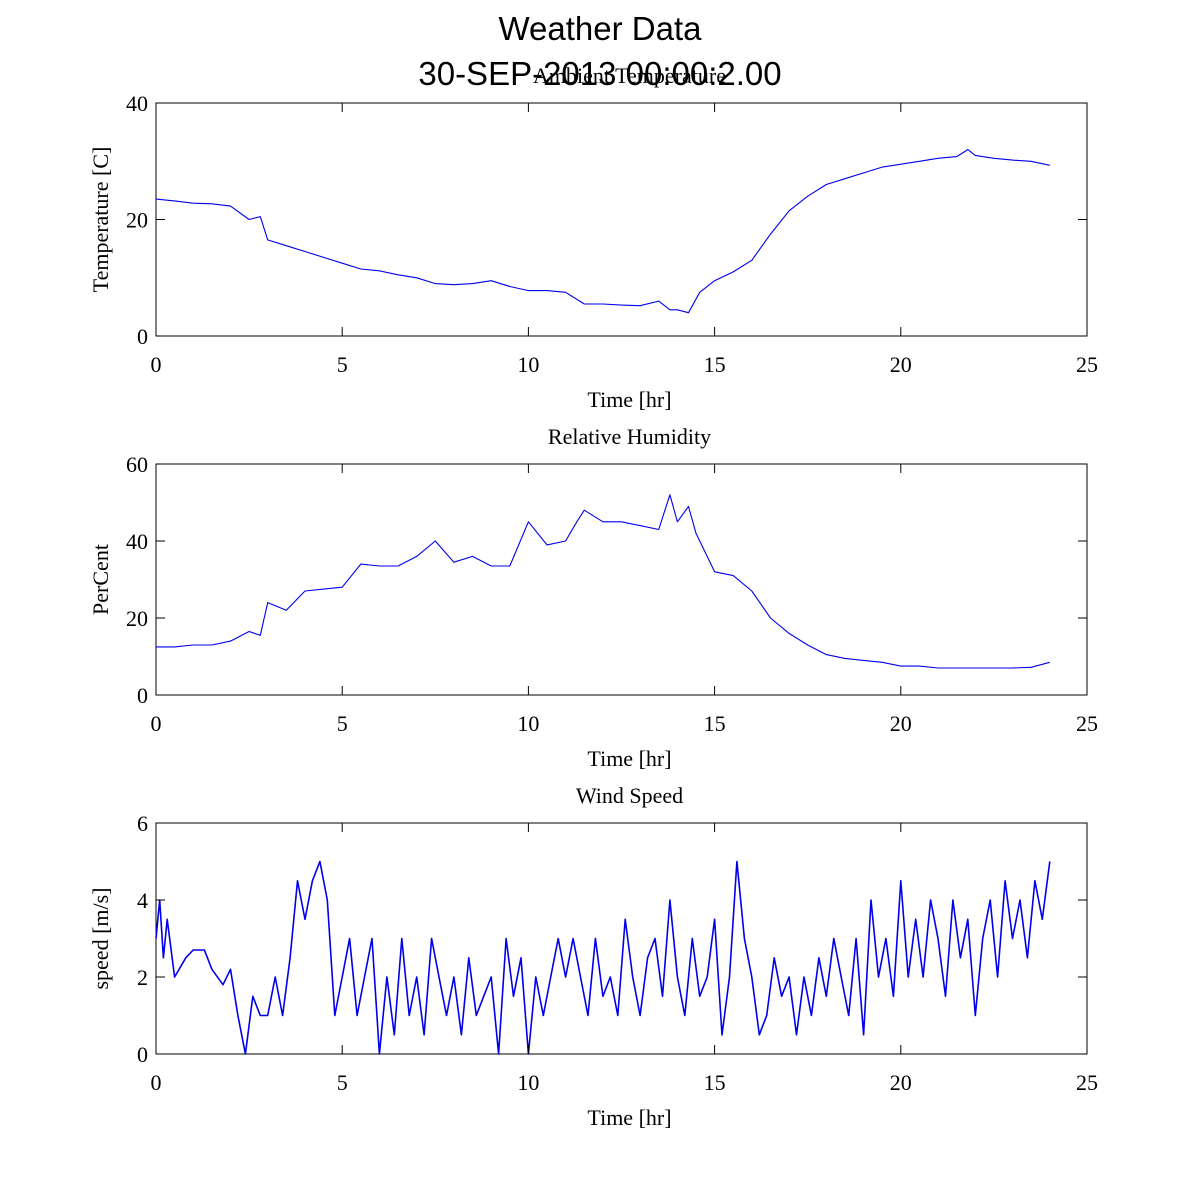 This screenshot has width=1200, height=1200. Describe the element at coordinates (603, 957) in the screenshot. I see `series-line-wind` at that location.